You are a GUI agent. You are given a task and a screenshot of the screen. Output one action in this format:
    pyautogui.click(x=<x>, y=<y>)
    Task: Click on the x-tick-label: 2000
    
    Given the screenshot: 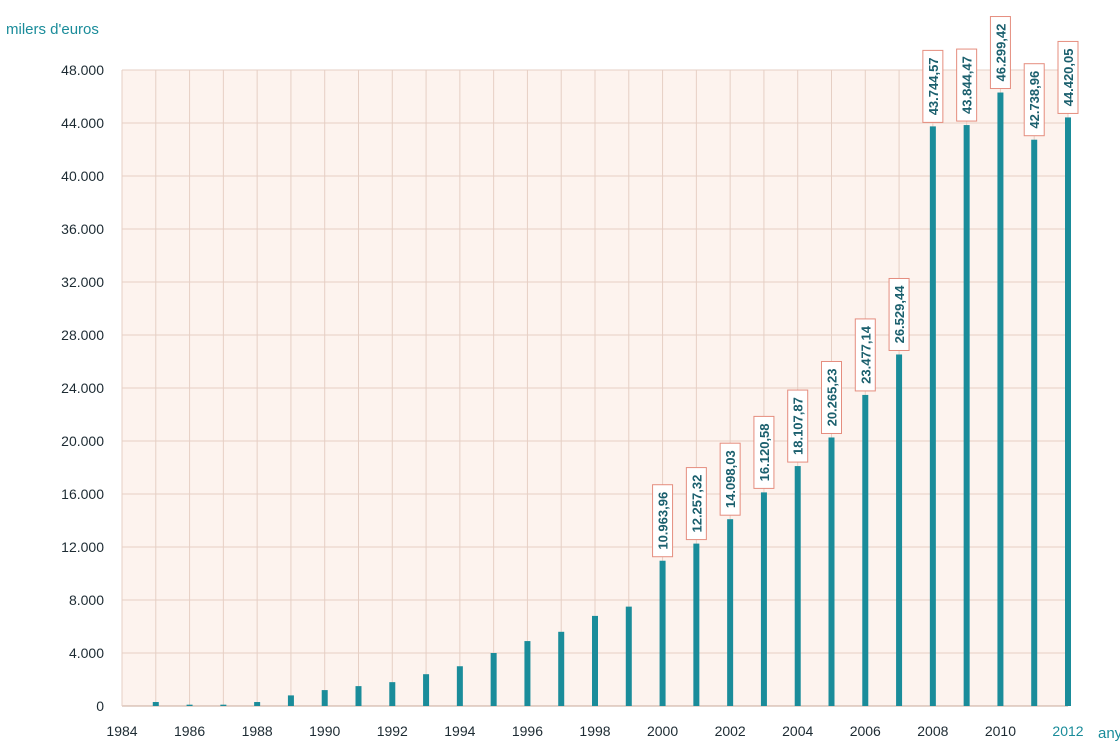 What is the action you would take?
    pyautogui.click(x=662, y=731)
    